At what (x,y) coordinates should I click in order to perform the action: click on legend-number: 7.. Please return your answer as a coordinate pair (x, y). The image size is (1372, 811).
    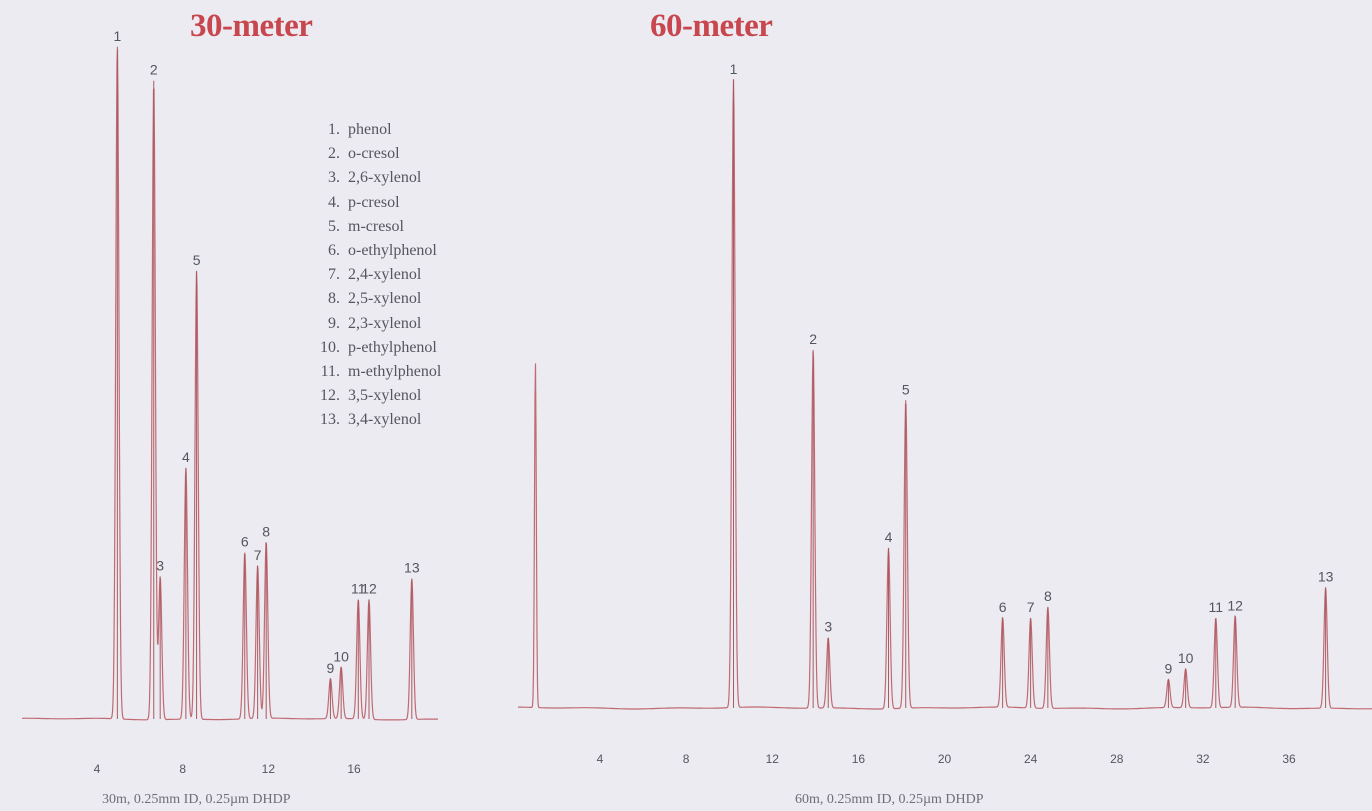
    Looking at the image, I should click on (334, 275).